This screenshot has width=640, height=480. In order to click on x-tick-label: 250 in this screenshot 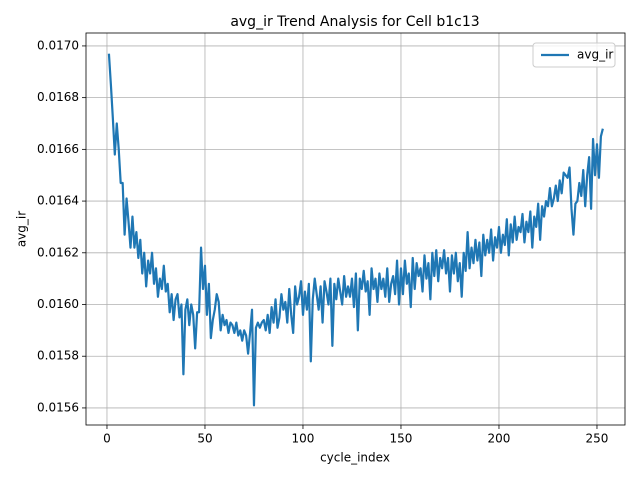, I will do `click(597, 439)`.